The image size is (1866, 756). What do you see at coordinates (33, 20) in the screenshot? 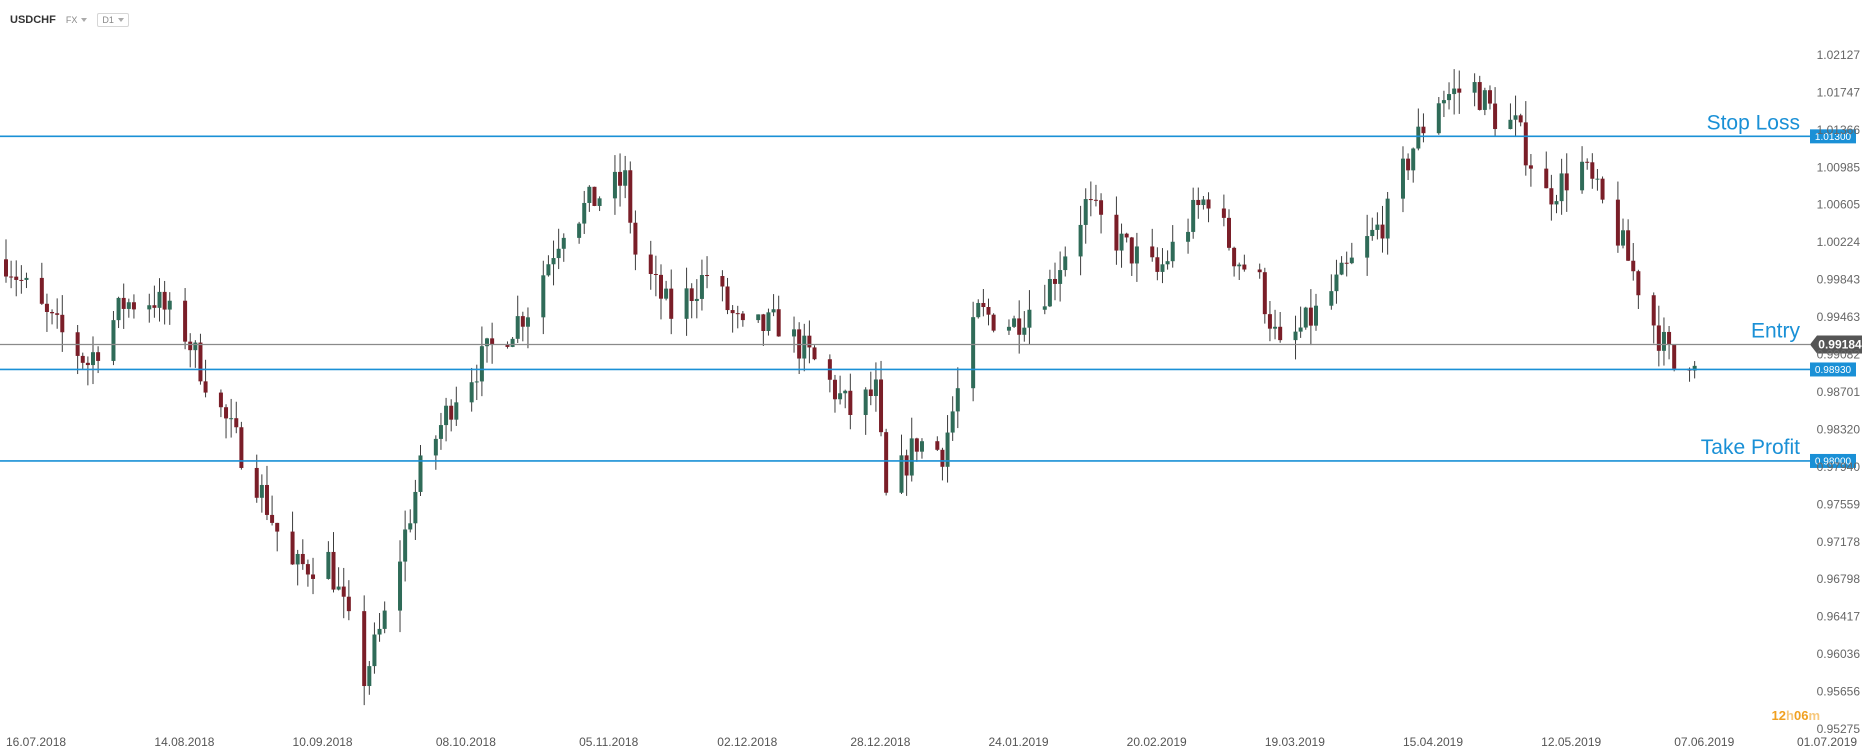
I see `symbol-label: USDCHF` at bounding box center [33, 20].